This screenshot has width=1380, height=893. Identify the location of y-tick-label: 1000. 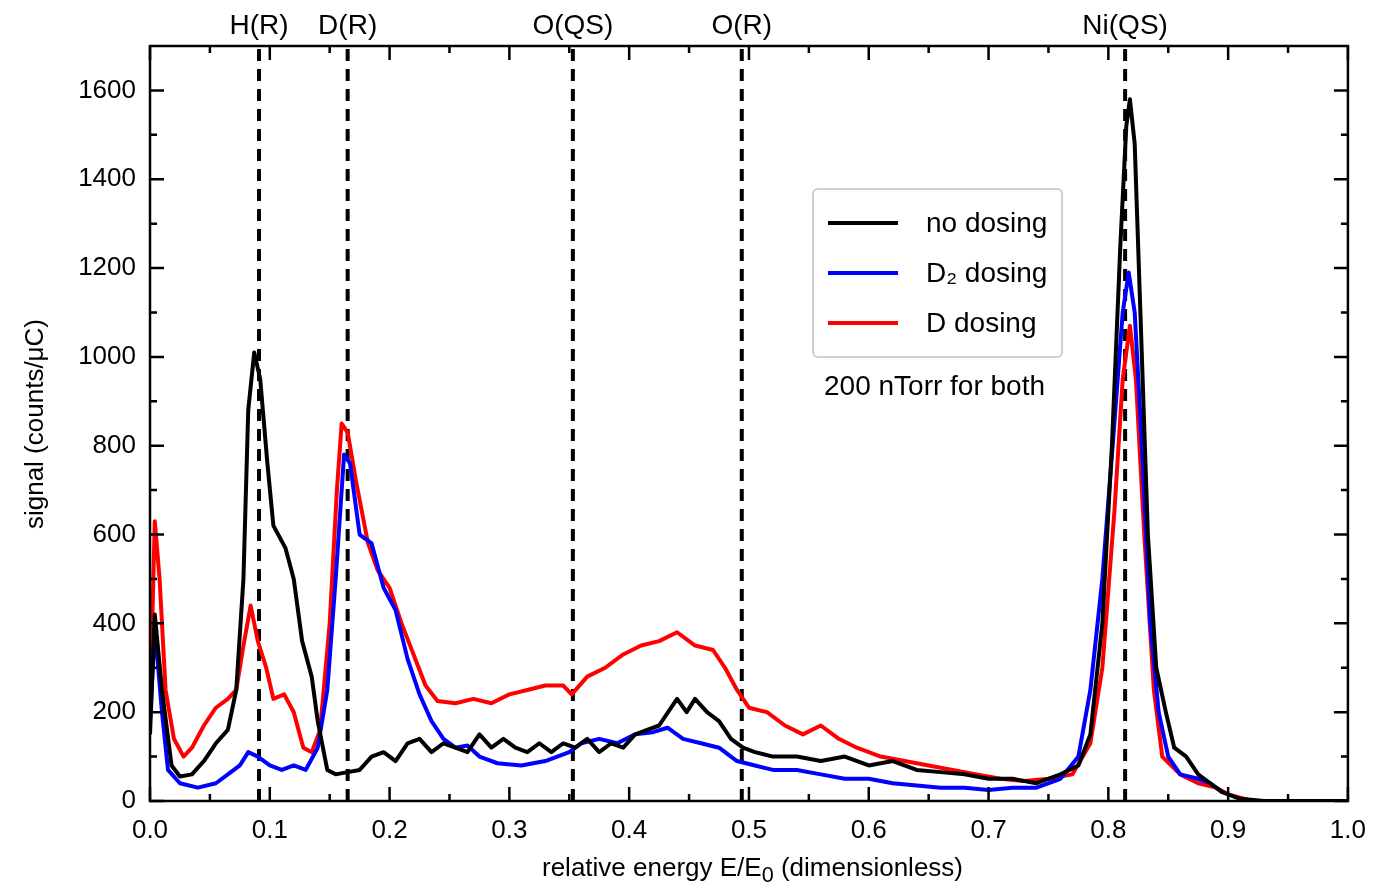
(107, 355).